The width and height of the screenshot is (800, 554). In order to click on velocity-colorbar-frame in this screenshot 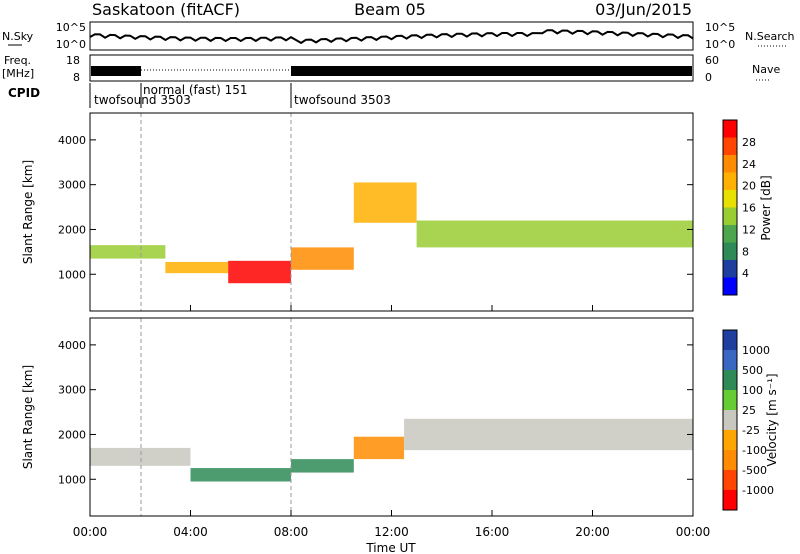, I will do `click(730, 420)`.